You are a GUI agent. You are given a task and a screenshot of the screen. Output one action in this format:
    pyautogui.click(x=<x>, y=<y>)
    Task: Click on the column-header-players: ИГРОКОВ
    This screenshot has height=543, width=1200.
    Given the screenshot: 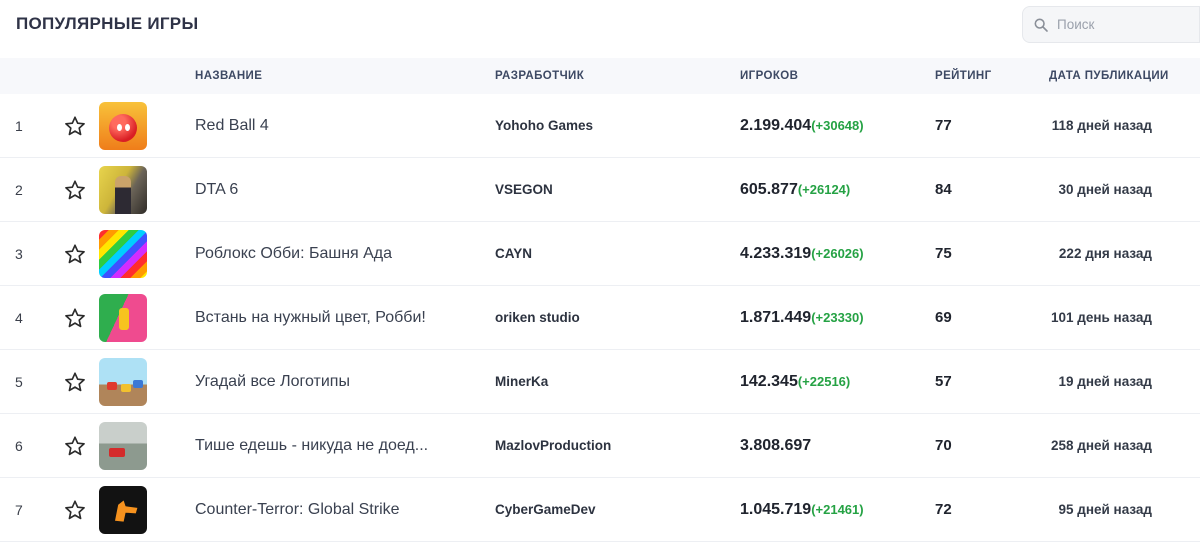 What is the action you would take?
    pyautogui.click(x=769, y=76)
    